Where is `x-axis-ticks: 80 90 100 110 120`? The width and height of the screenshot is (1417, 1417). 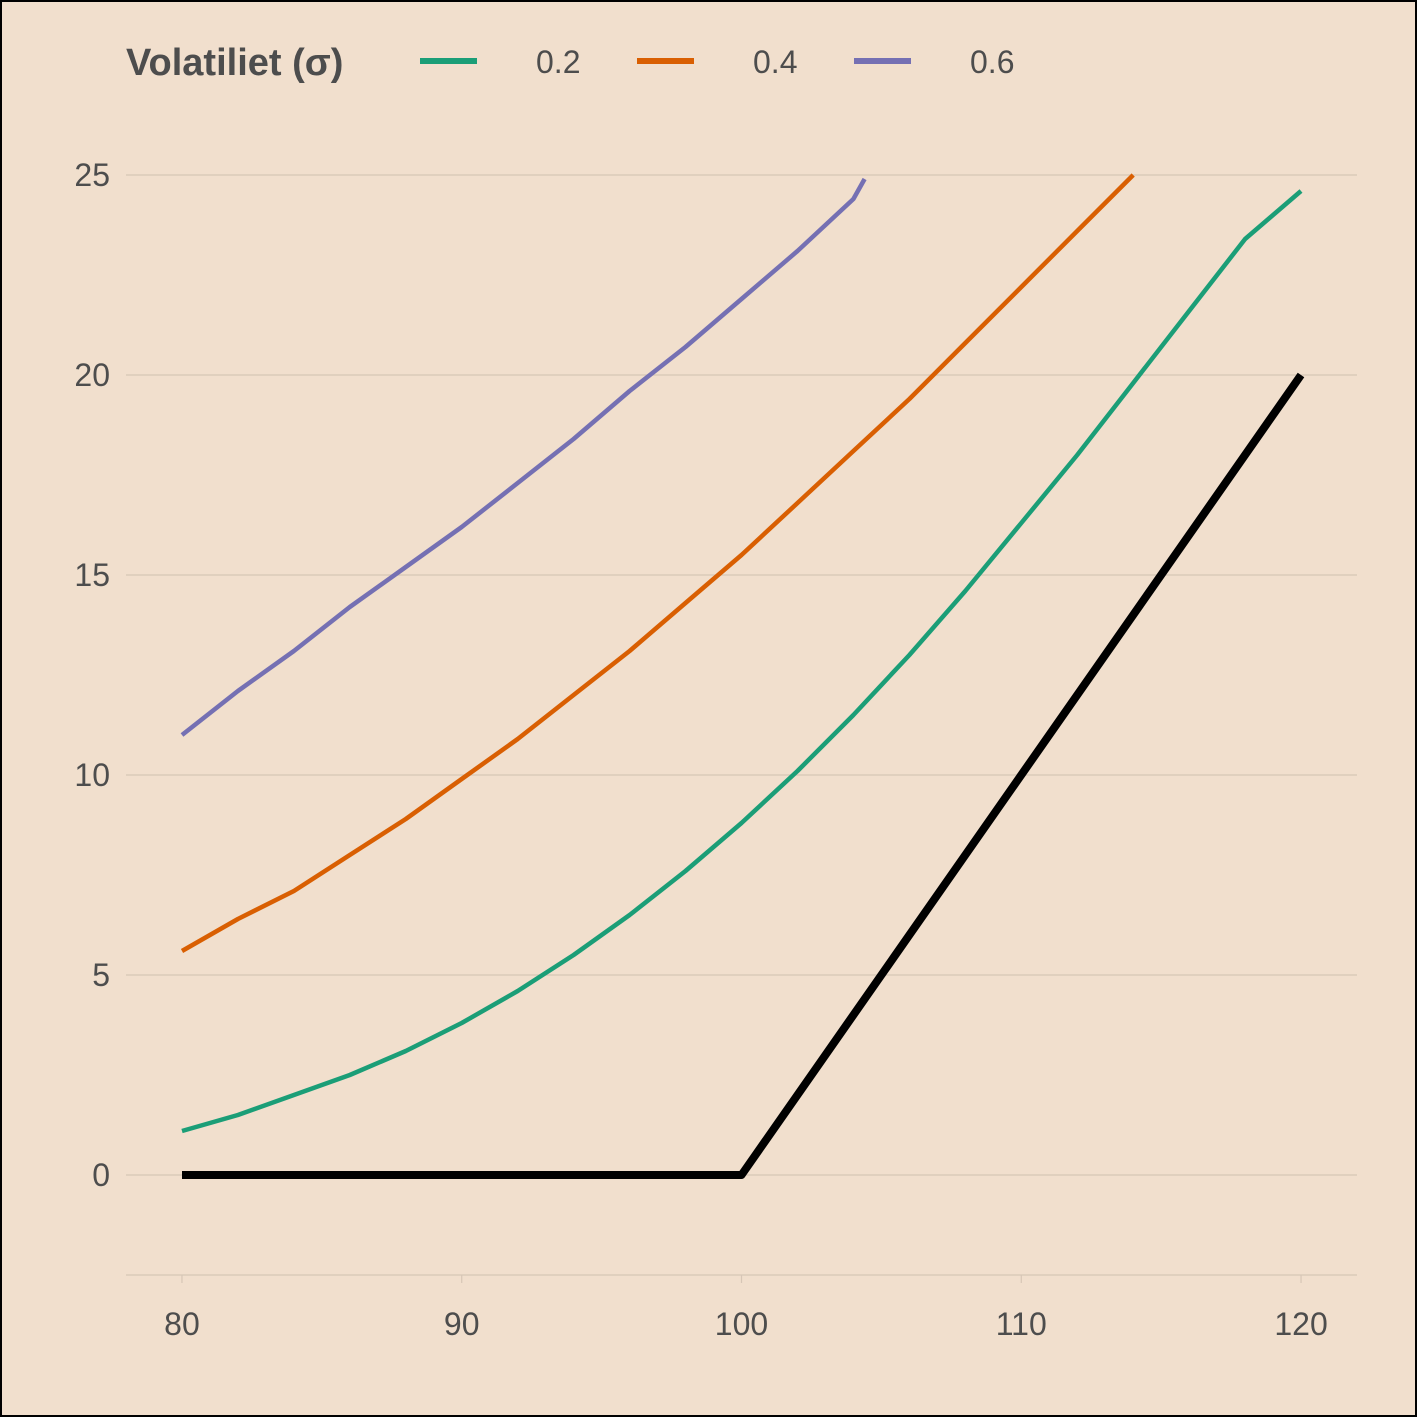
x-axis-ticks: 80 90 100 110 120 is located at coordinates (746, 1308).